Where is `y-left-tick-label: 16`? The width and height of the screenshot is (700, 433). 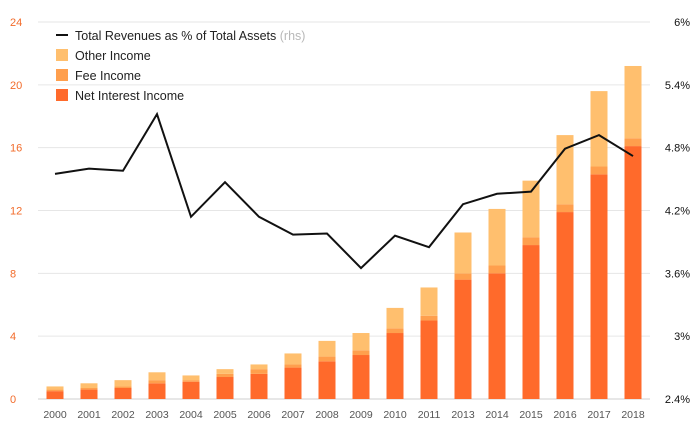 y-left-tick-label: 16 is located at coordinates (16, 149).